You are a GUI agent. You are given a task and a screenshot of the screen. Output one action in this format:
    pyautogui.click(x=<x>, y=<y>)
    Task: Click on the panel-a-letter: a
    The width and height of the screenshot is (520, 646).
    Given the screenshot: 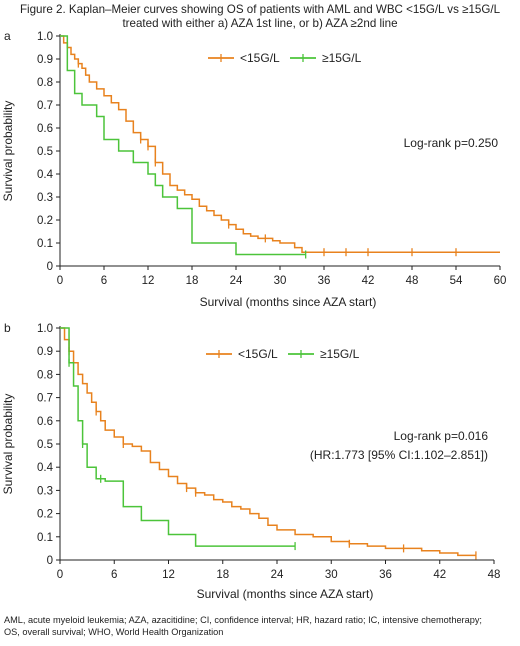 What is the action you would take?
    pyautogui.click(x=7, y=36)
    